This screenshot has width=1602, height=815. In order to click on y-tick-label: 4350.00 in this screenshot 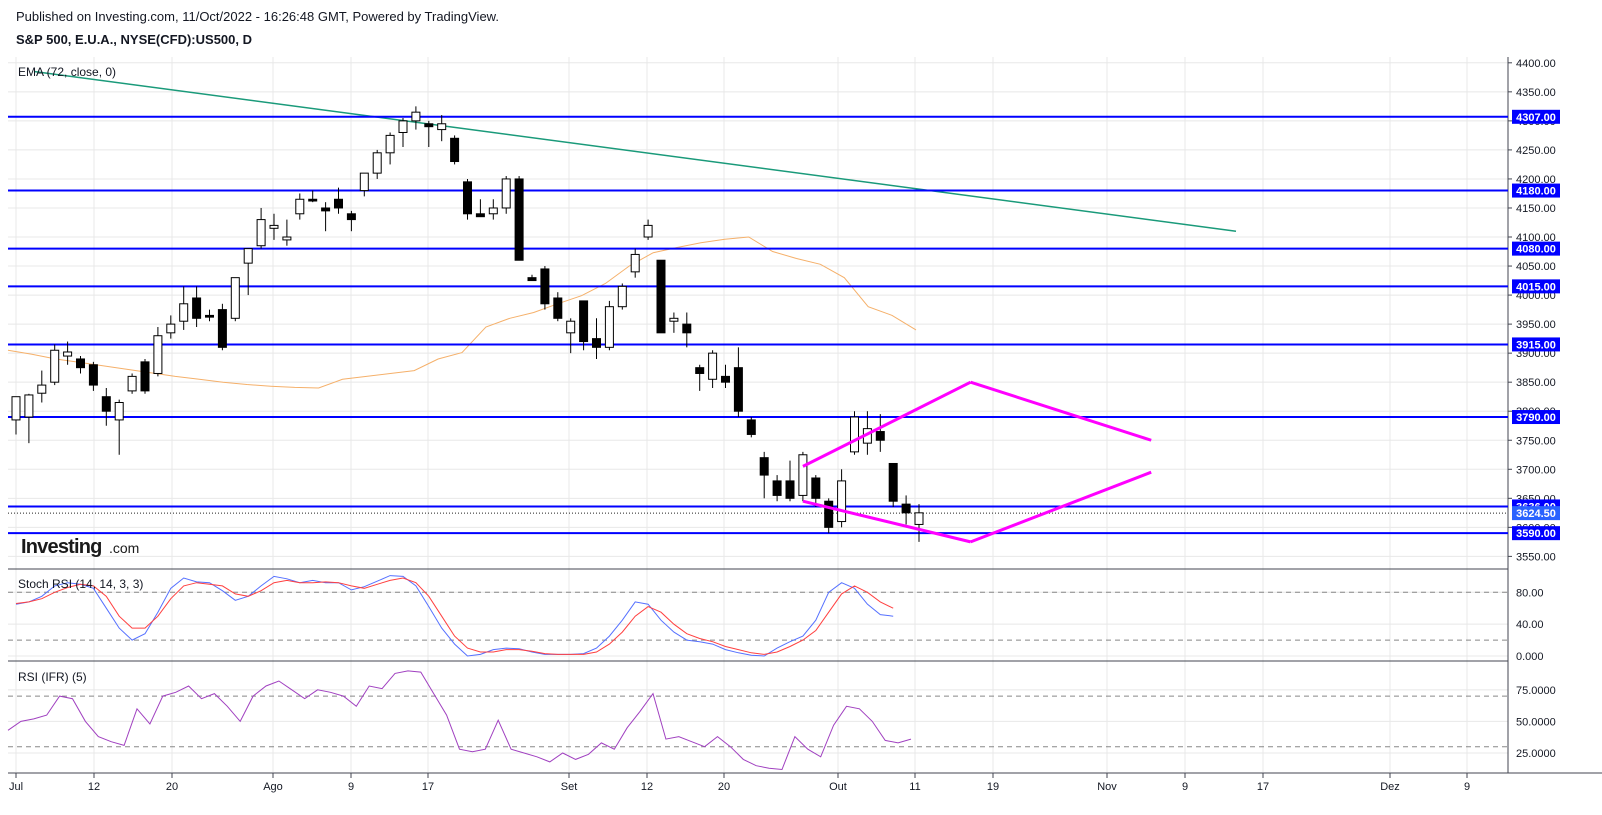, I will do `click(1536, 93)`.